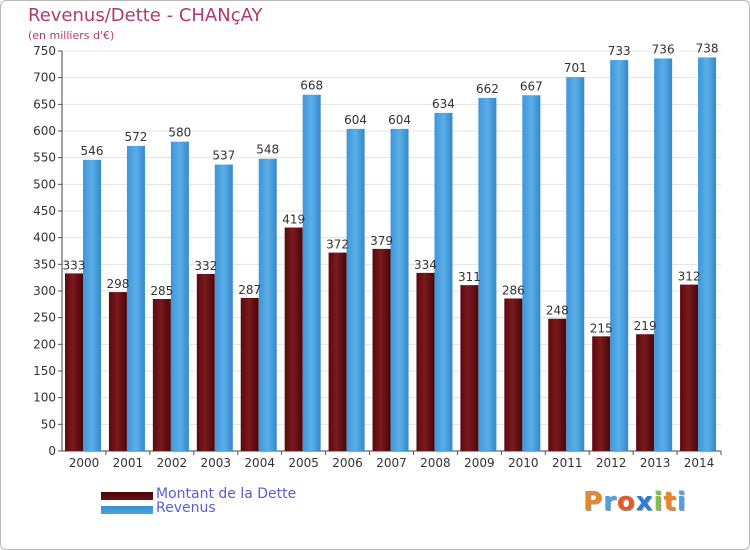  Describe the element at coordinates (223, 307) in the screenshot. I see `bar-revenue-2003` at that location.